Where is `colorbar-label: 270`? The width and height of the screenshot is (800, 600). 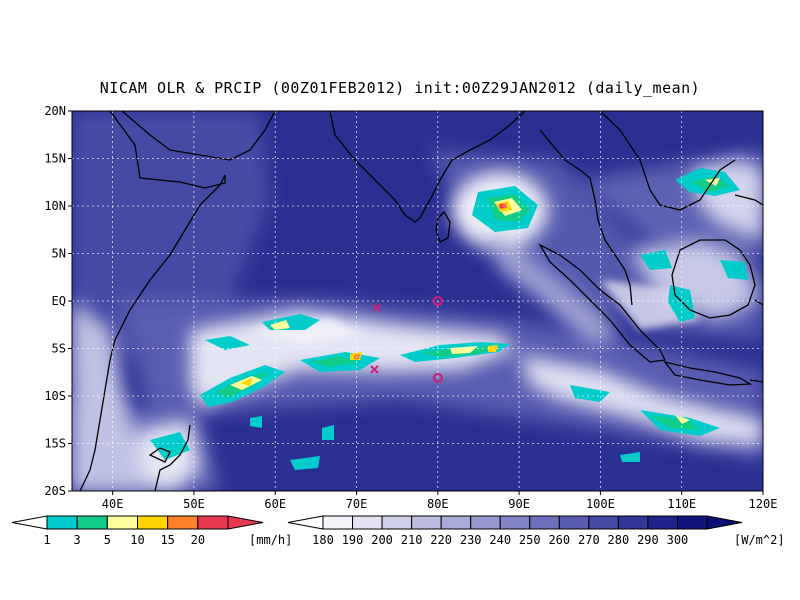
colorbar-label: 270 is located at coordinates (589, 540).